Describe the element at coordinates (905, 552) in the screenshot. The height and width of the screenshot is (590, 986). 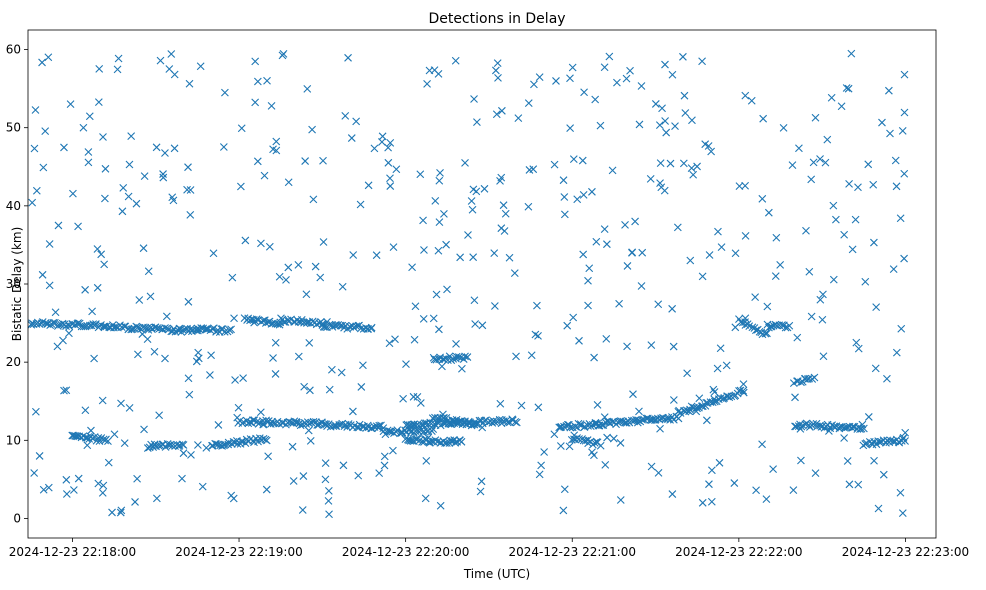
I see `x-tick-label: 2024-12-23 22:23:00` at that location.